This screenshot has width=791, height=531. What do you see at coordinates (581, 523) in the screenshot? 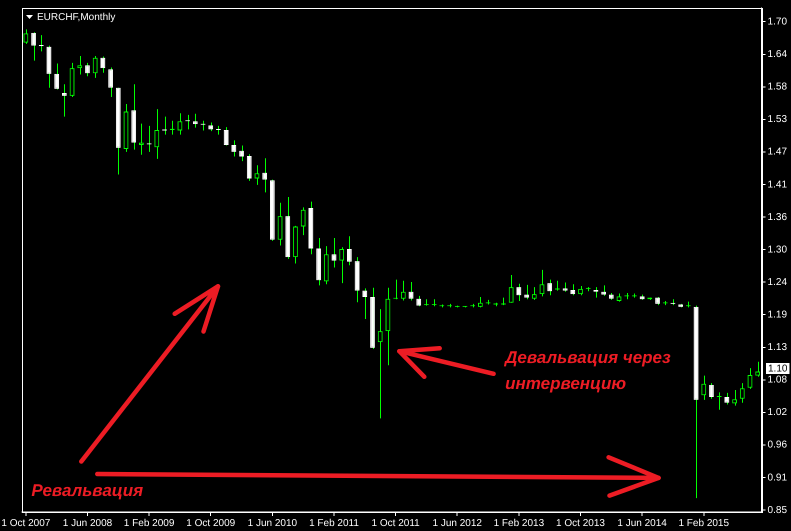
I see `x-tick-label: 1 Oct 2013` at bounding box center [581, 523].